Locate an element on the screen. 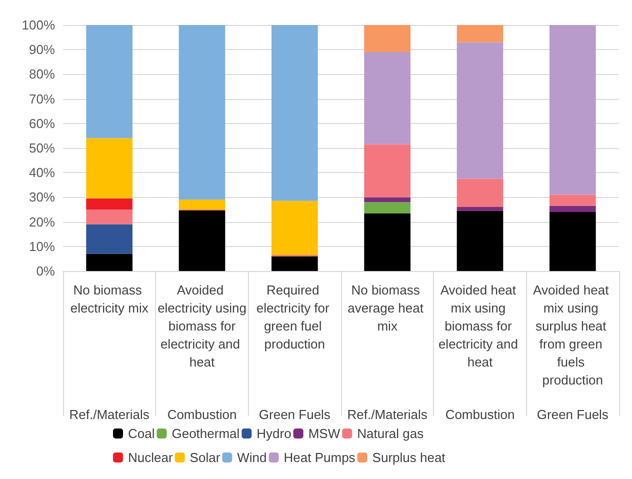  y-tick-label: 90% is located at coordinates (42, 50).